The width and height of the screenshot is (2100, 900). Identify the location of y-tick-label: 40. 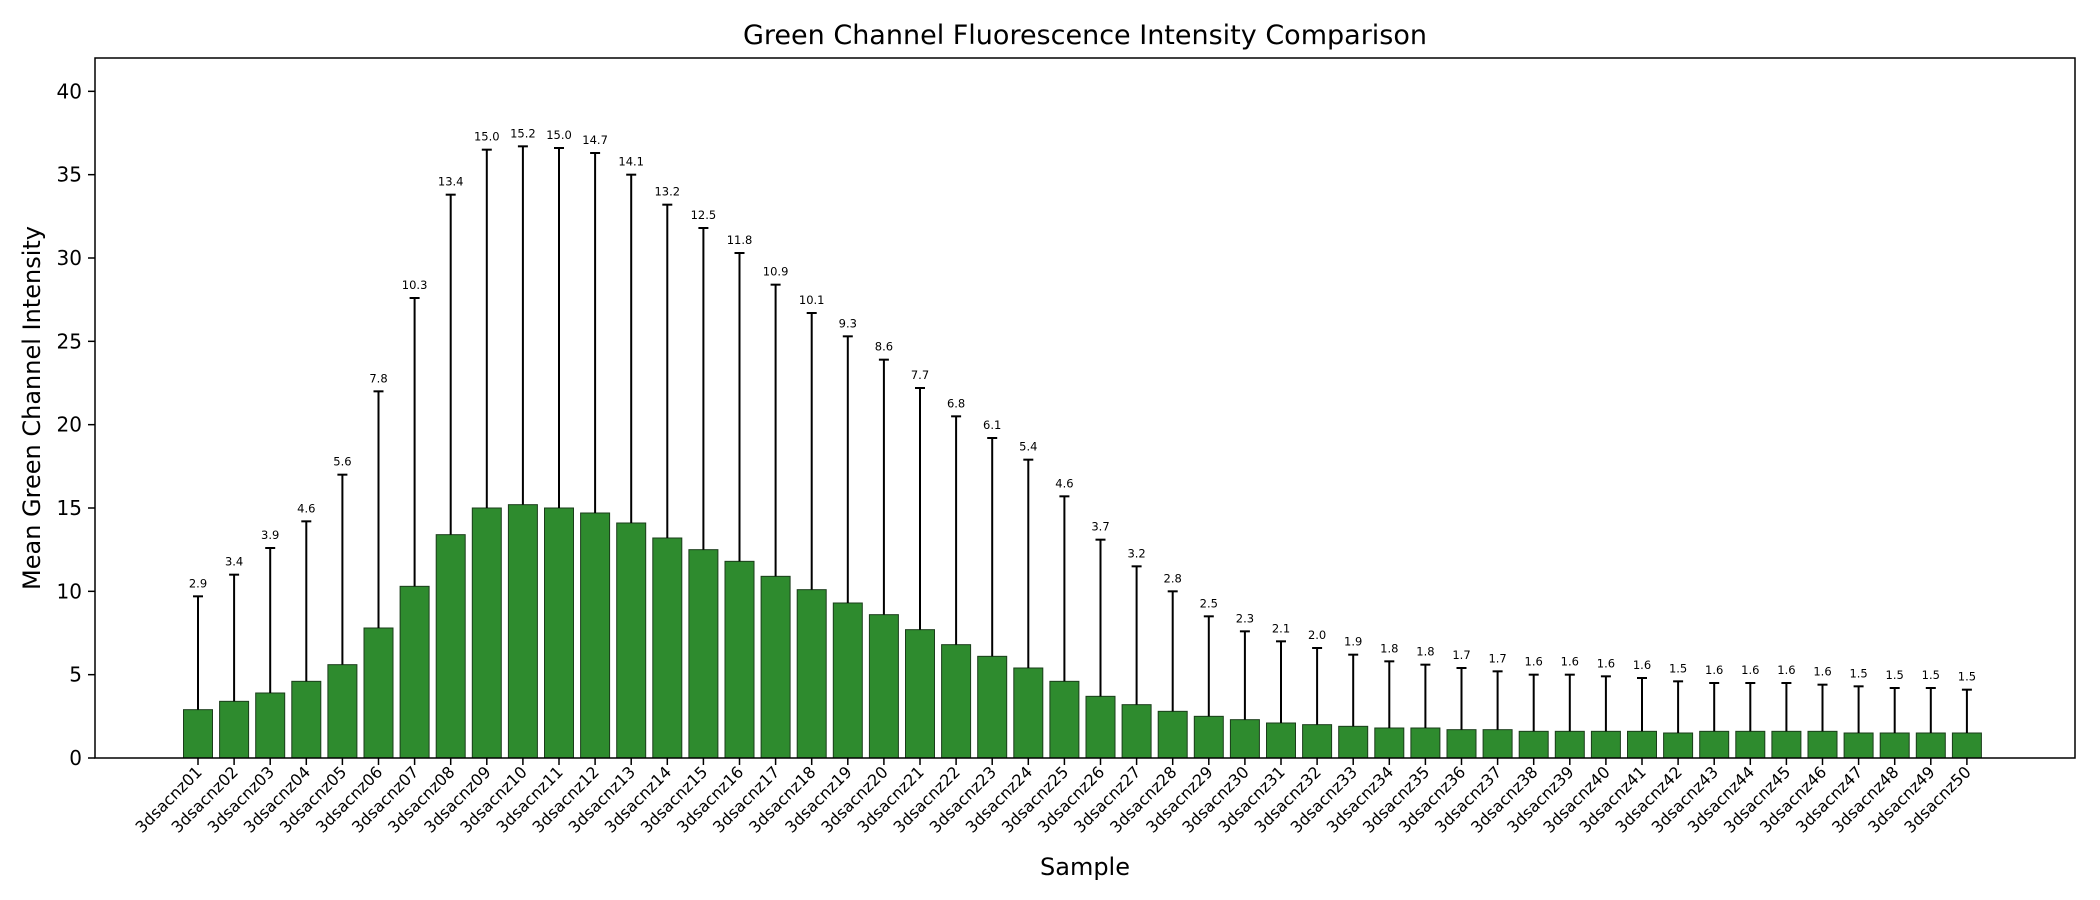
(69, 91).